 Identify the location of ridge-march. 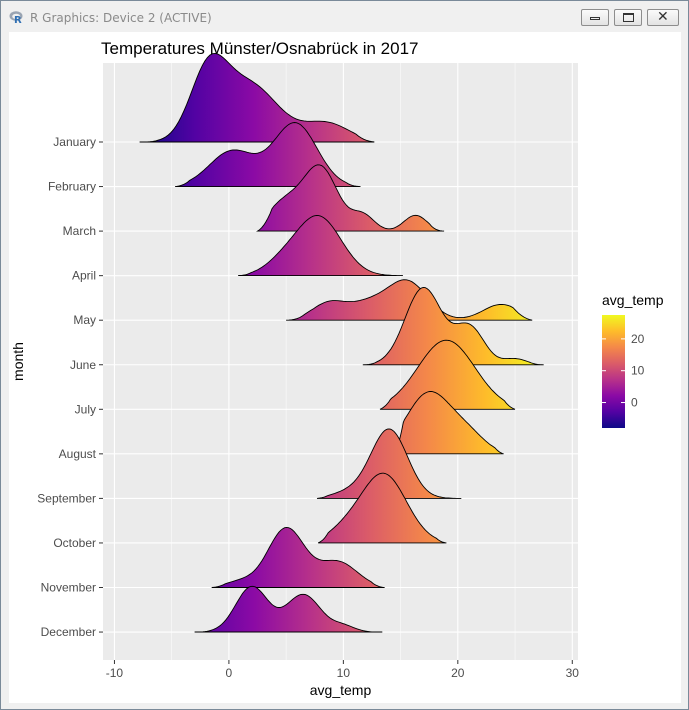
(350, 198).